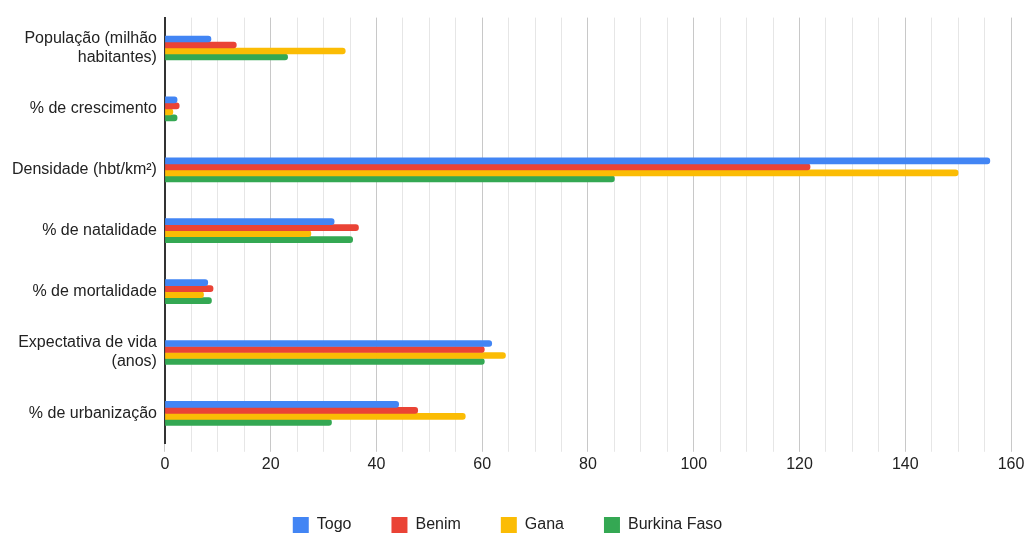 The image size is (1029, 543). I want to click on y-tick-label: % de crescimento, so click(93, 108).